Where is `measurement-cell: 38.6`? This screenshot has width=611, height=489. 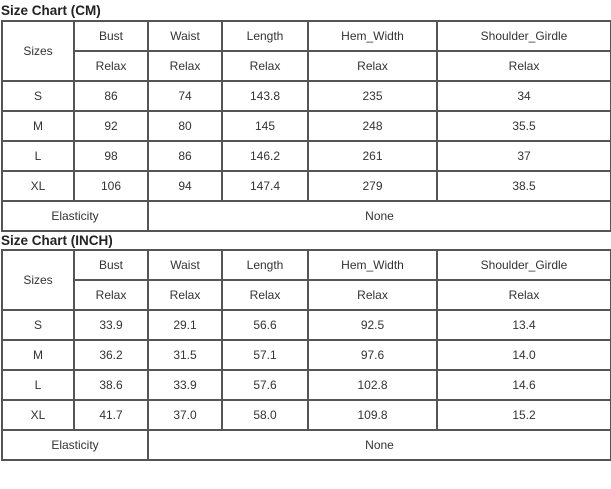
measurement-cell: 38.6 is located at coordinates (111, 385).